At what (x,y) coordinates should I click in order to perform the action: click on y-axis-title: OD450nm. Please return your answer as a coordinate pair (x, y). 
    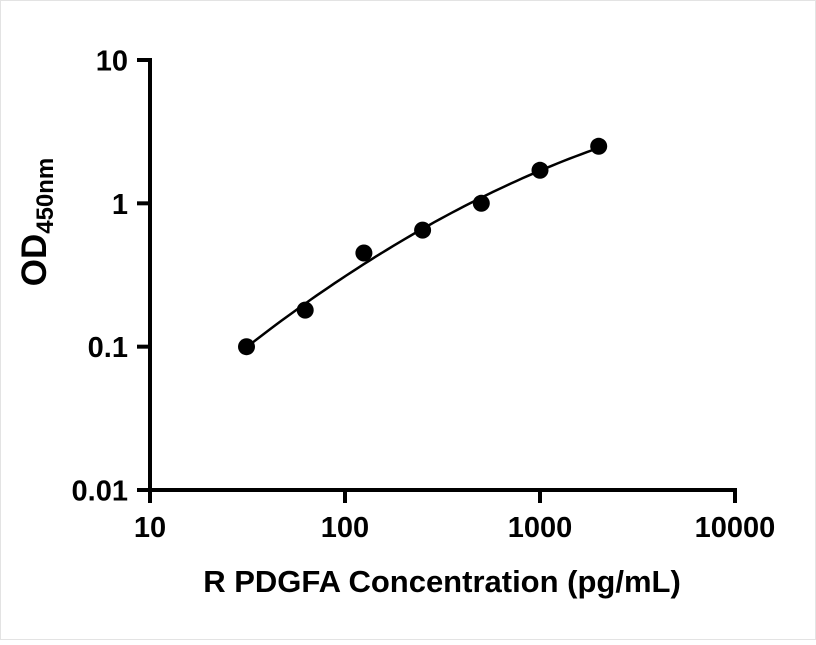
    Looking at the image, I should click on (37, 222).